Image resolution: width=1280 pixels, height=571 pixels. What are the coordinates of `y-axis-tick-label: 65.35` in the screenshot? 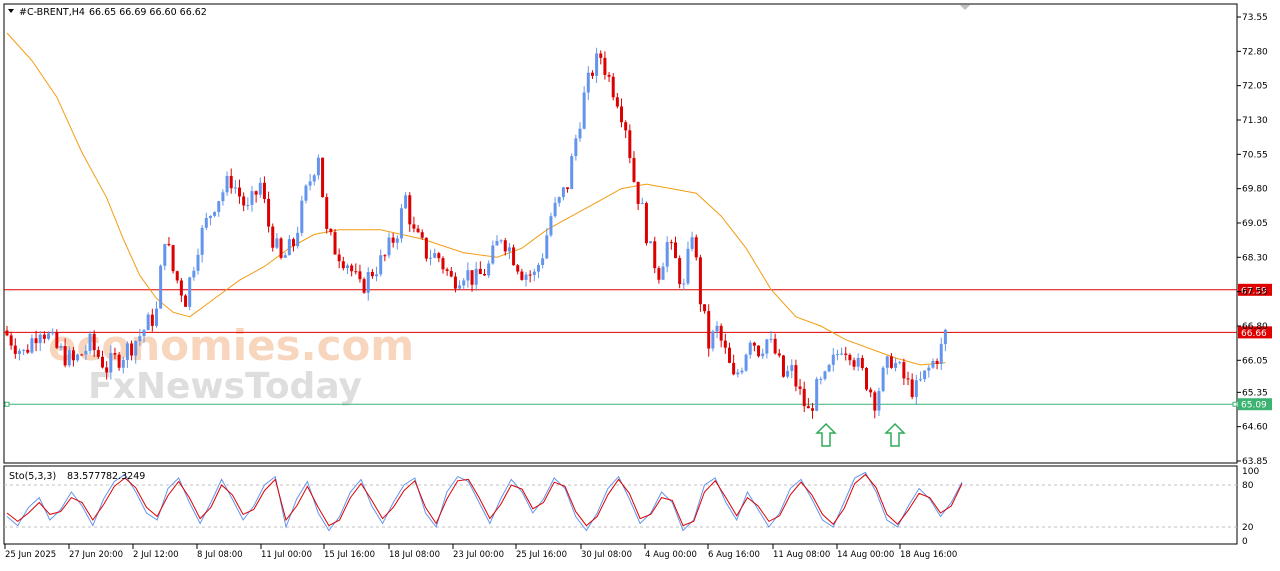 It's located at (1255, 393).